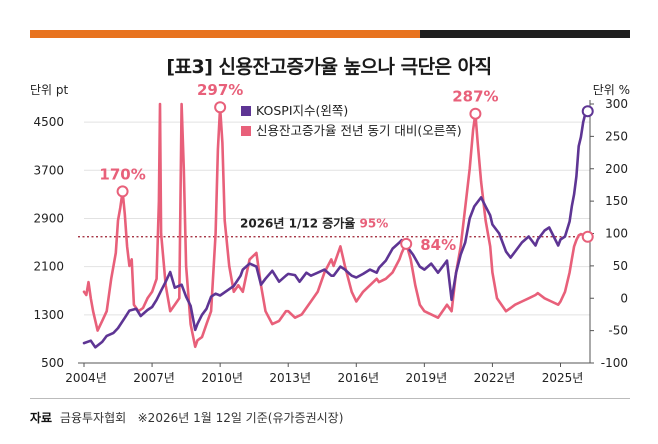 This screenshot has width=658, height=444. I want to click on title-accent-bar, so click(330, 34).